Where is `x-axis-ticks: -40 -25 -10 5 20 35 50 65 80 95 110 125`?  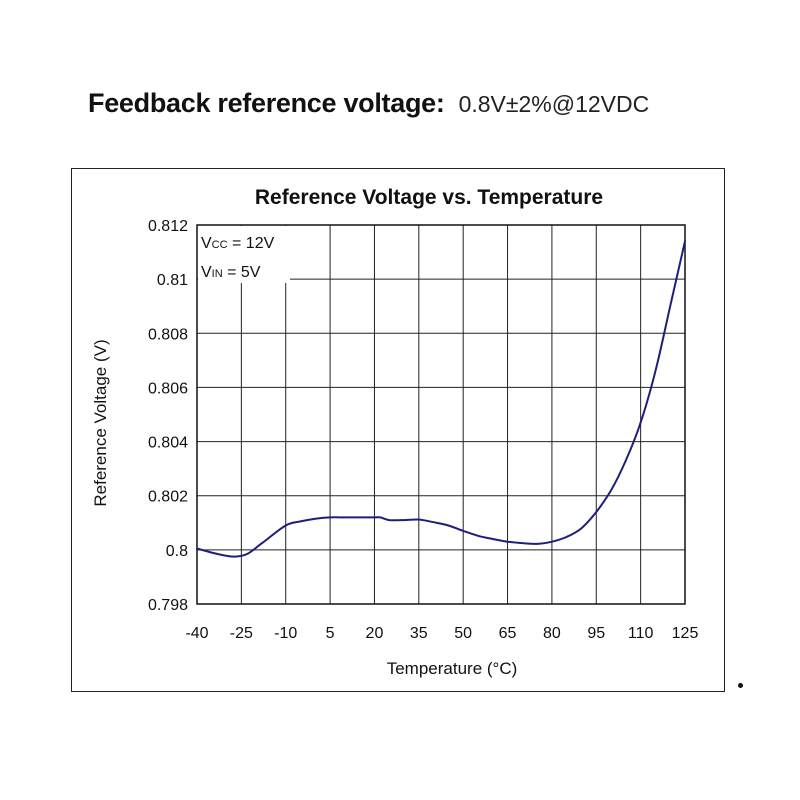 x-axis-ticks: -40 -25 -10 5 20 35 50 65 80 95 110 125 is located at coordinates (441, 633).